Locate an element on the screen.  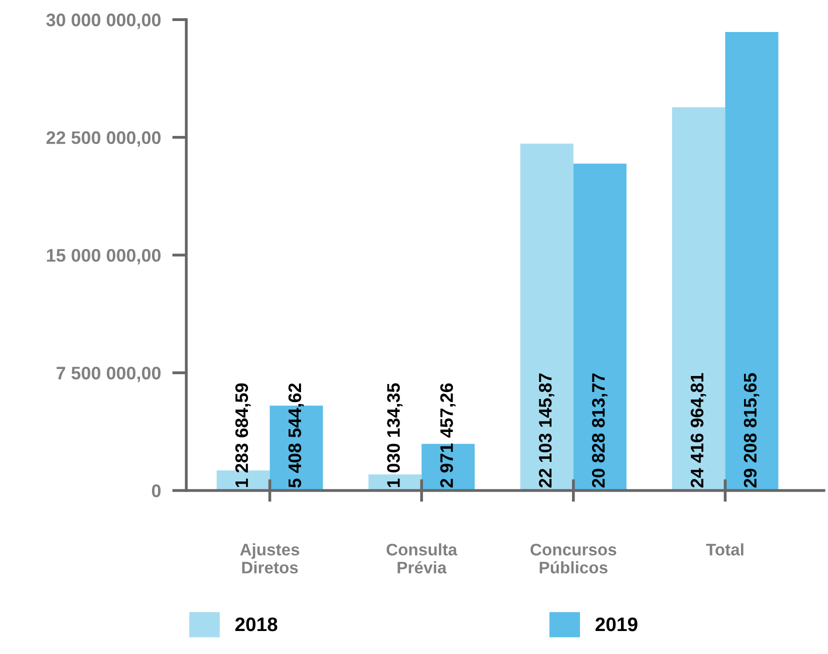
y-tick-label: 7 500 000,00 is located at coordinates (108, 374).